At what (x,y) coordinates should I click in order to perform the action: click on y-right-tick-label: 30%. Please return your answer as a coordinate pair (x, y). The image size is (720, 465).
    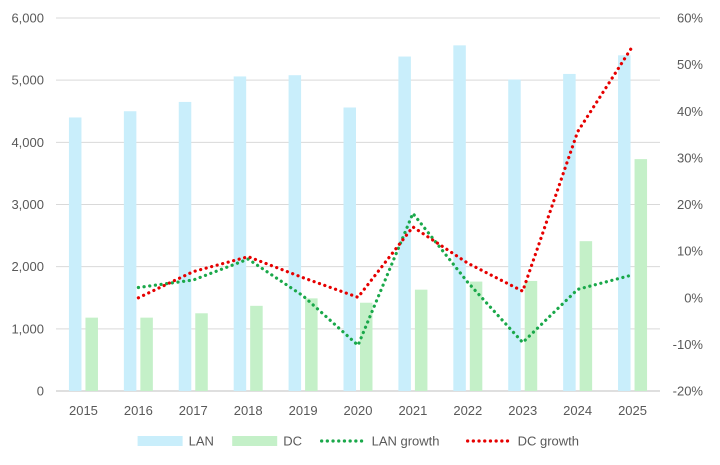
    Looking at the image, I should click on (690, 157).